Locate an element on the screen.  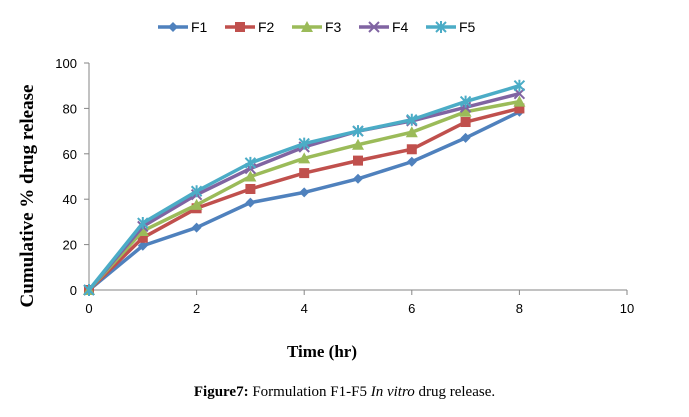
legend-label-f3: F3 is located at coordinates (333, 27).